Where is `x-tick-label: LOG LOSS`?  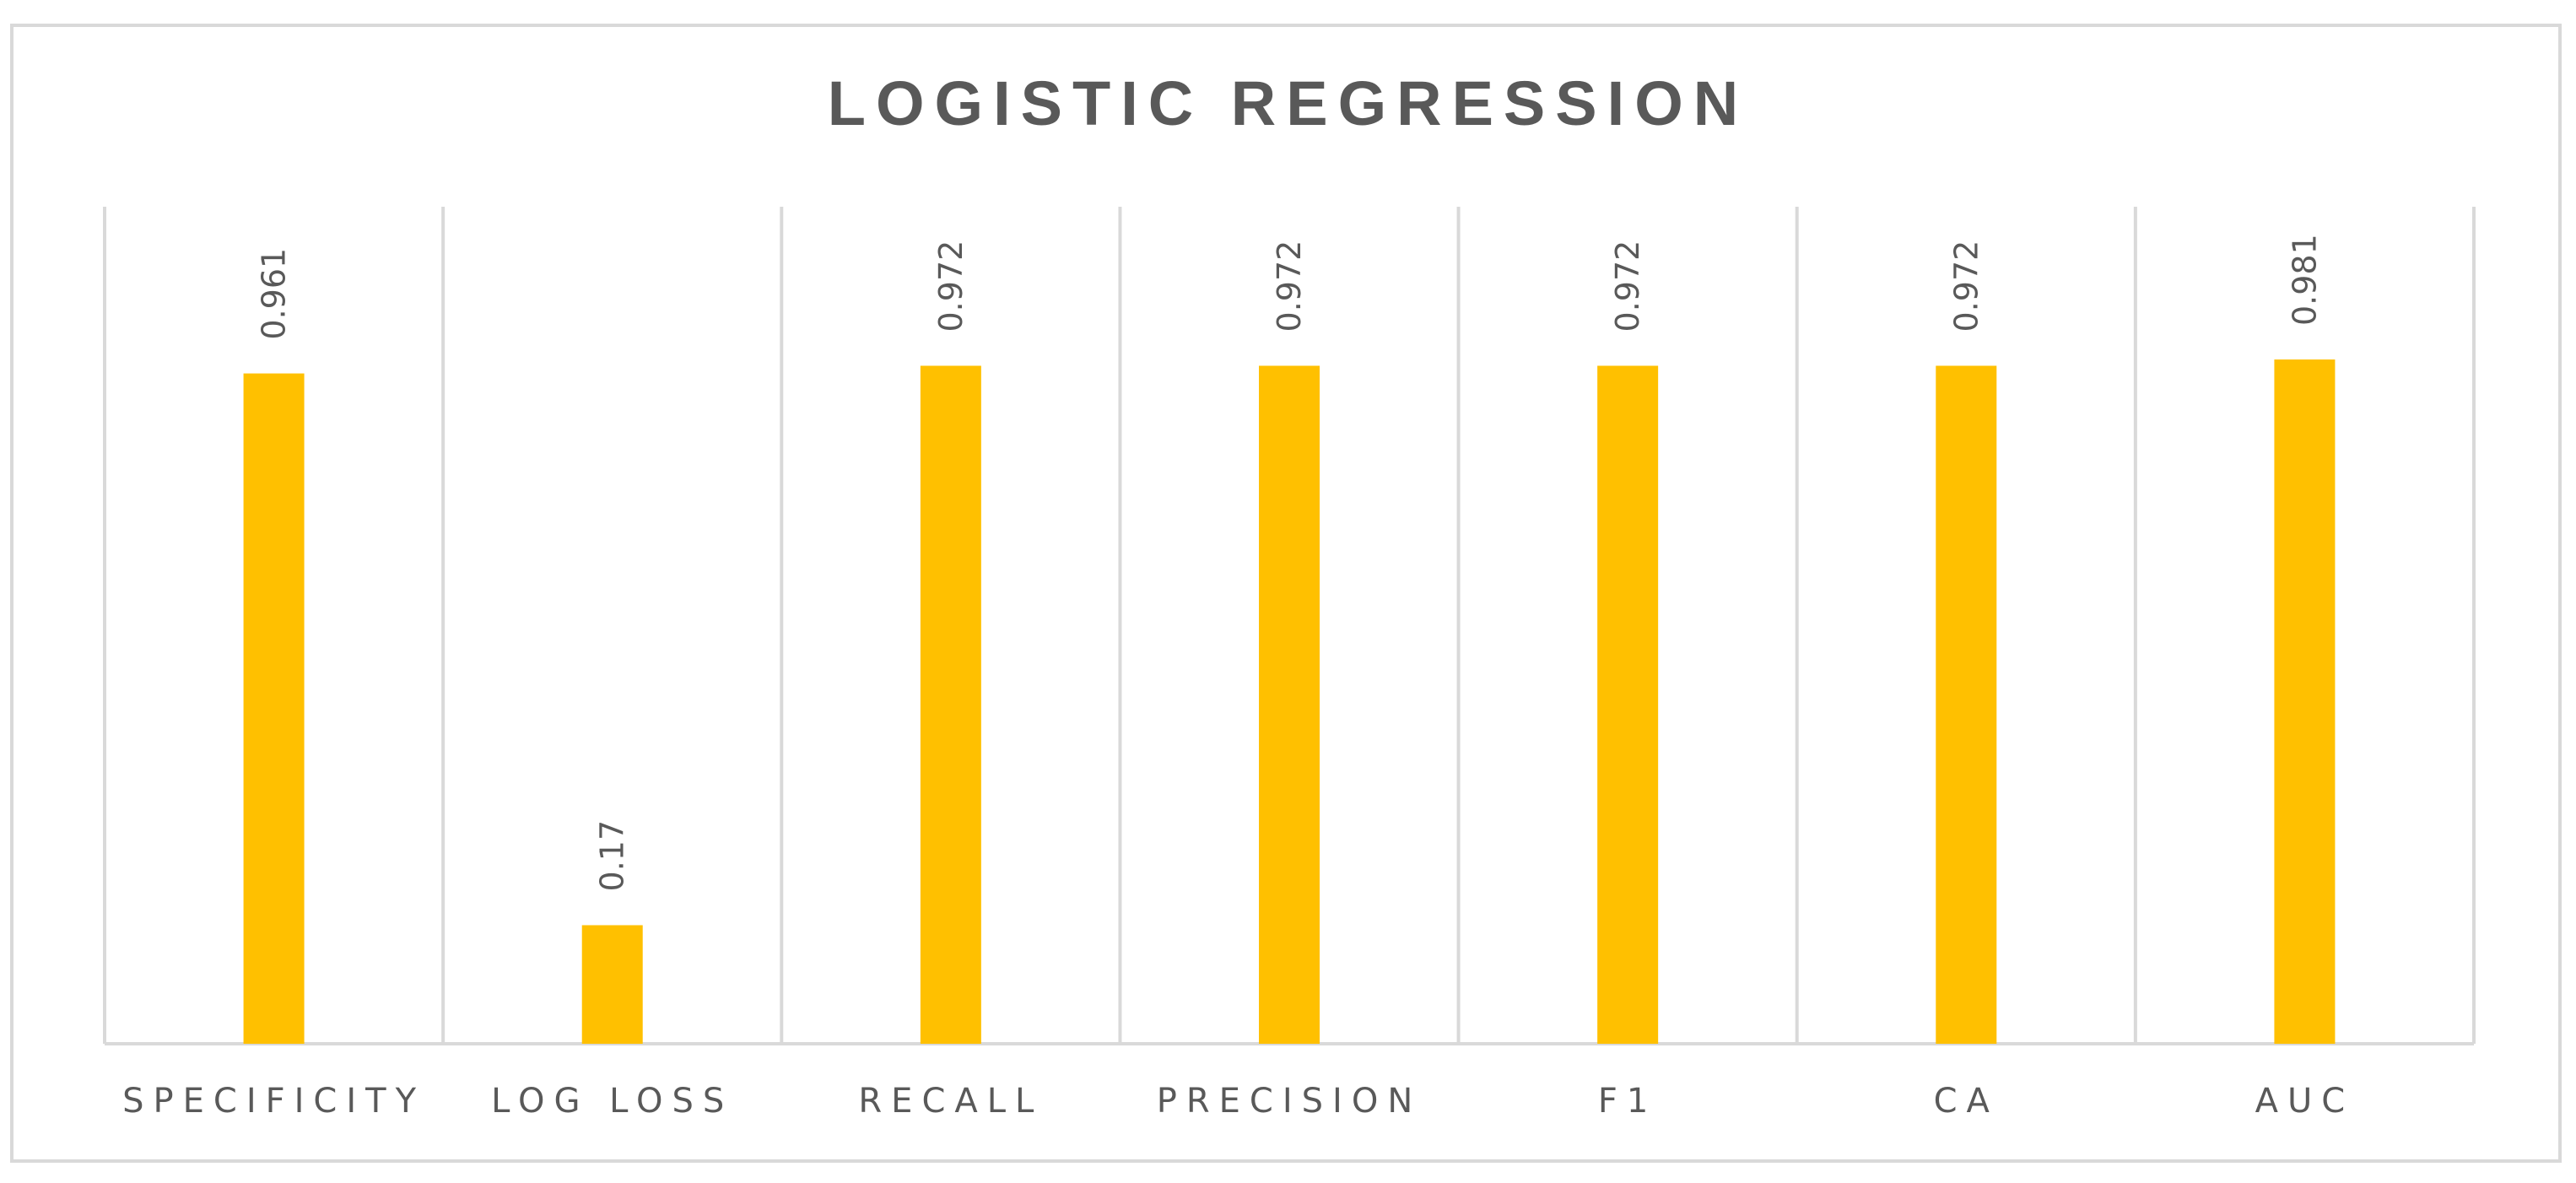 x-tick-label: LOG LOSS is located at coordinates (612, 1101).